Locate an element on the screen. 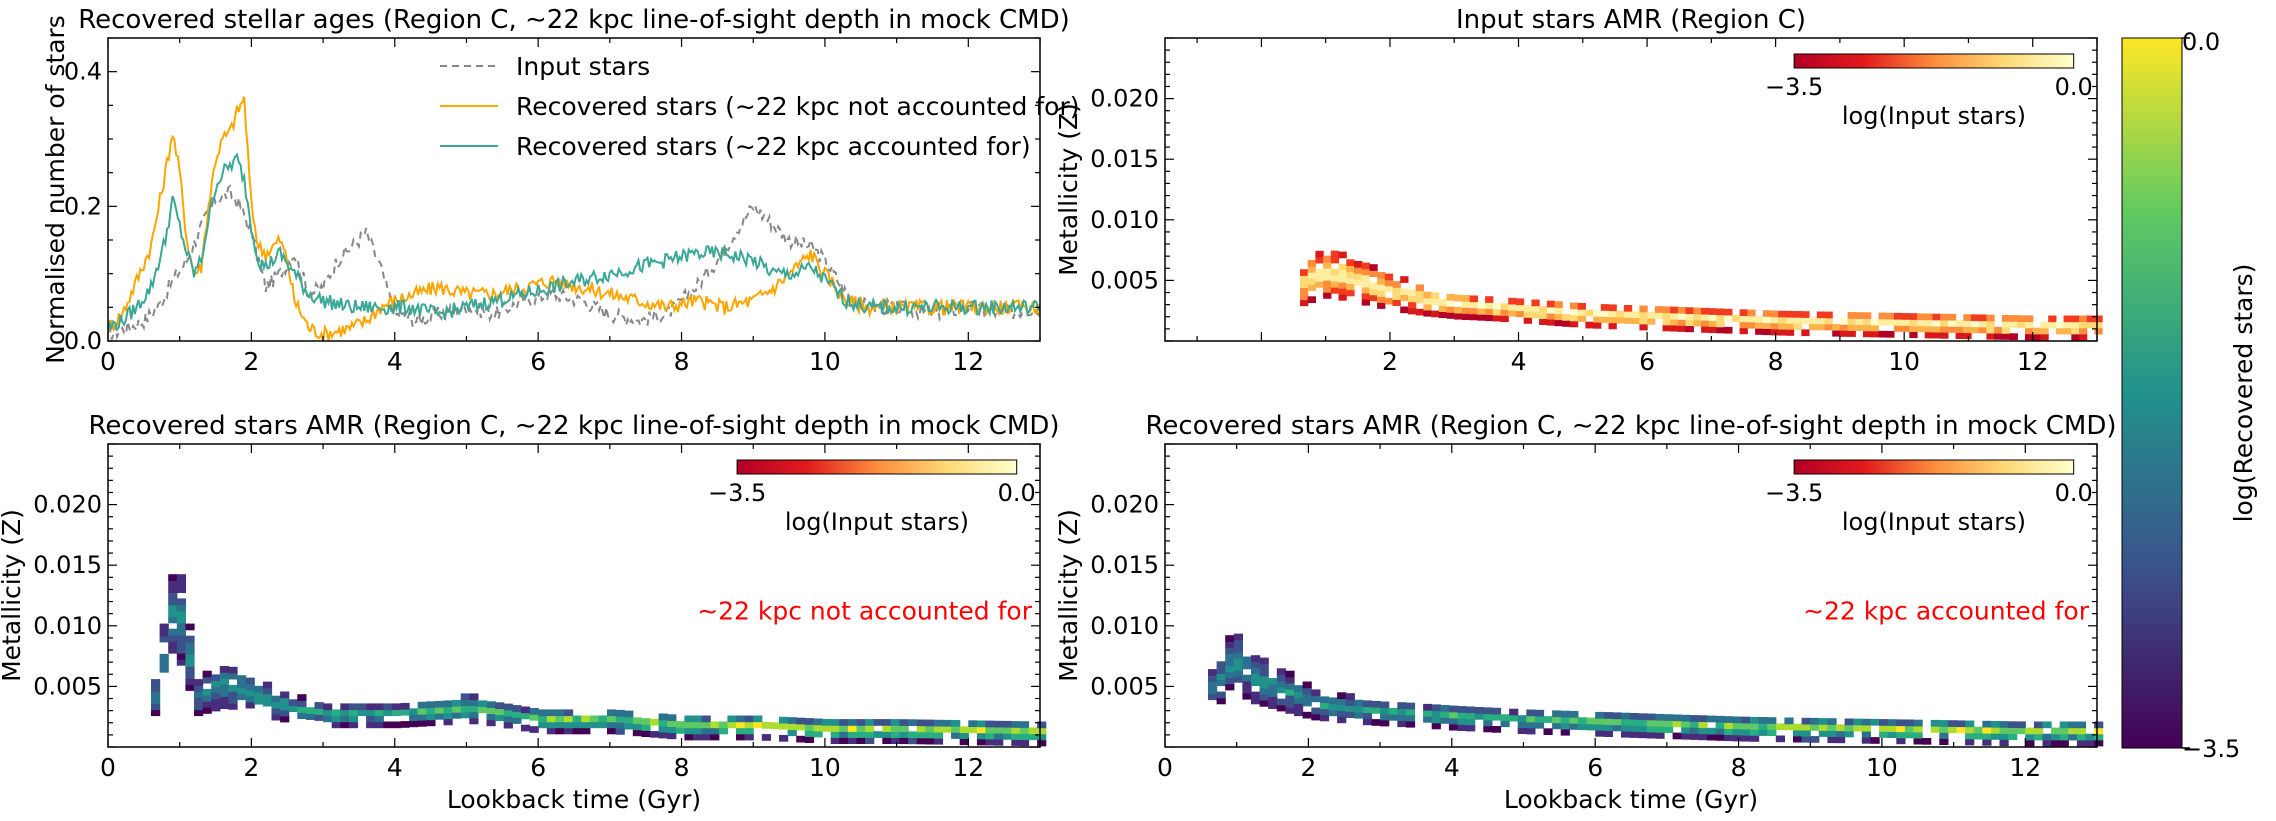 This screenshot has width=2276, height=821. inset-colorbar-min: −3.5 is located at coordinates (1794, 493).